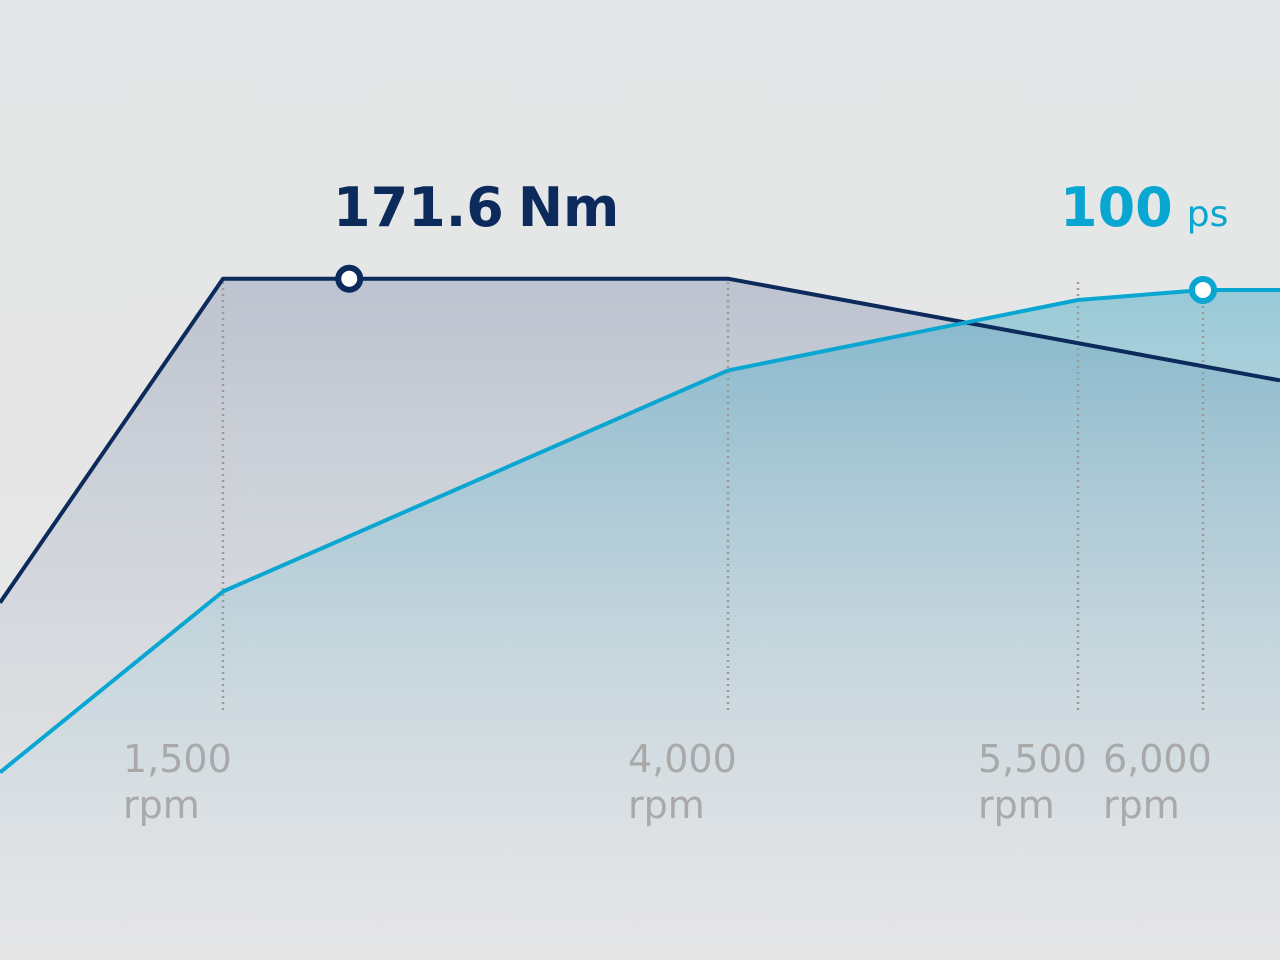  I want to click on peak-label: 100 ps, so click(1144, 207).